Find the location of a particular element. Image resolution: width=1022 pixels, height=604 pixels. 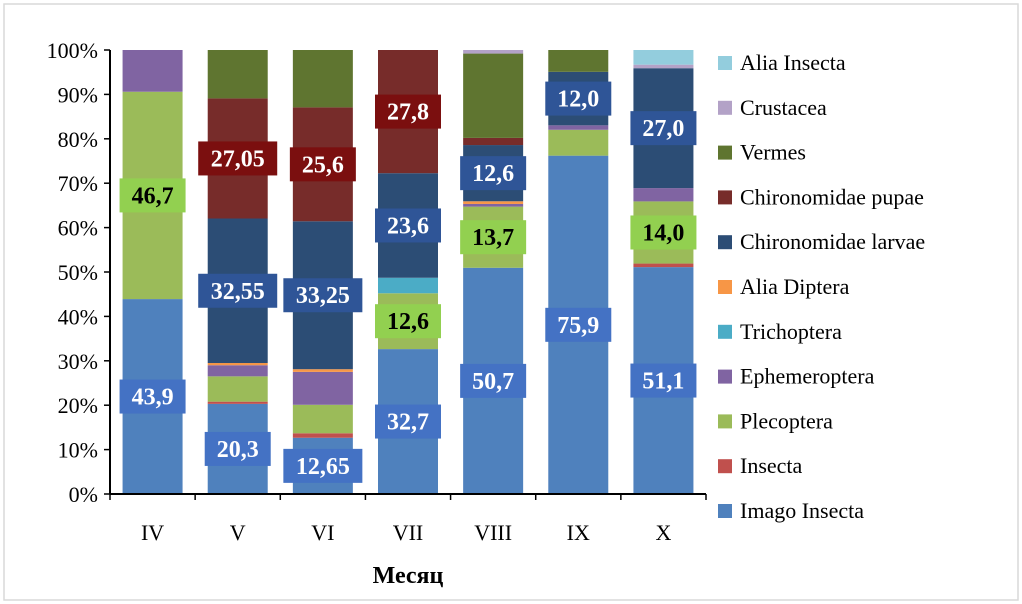

x-tick-label-x: X is located at coordinates (663, 532).